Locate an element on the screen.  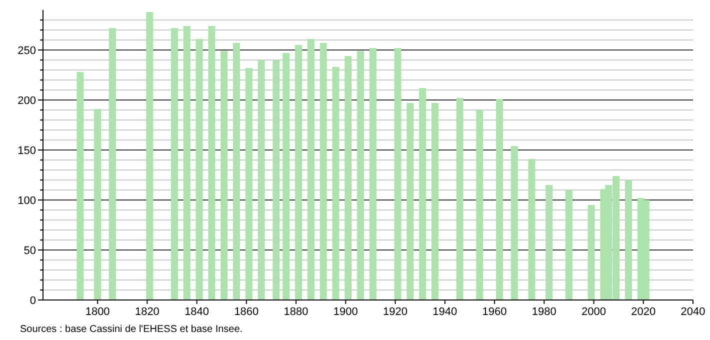
y-tick-label: 100 is located at coordinates (27, 200).